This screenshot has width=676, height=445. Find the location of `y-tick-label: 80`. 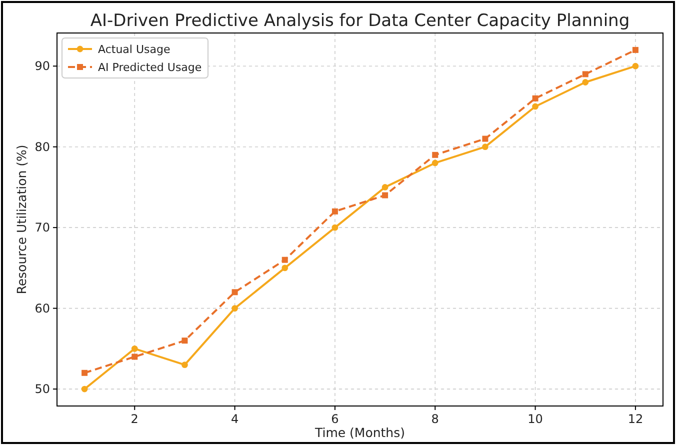

y-tick-label: 80 is located at coordinates (42, 147).